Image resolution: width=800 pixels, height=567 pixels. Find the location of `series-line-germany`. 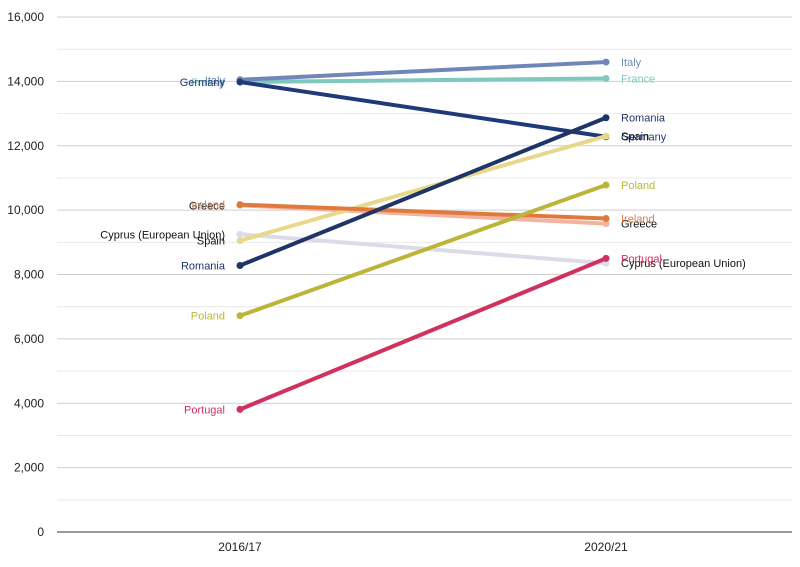

series-line-germany is located at coordinates (423, 109).